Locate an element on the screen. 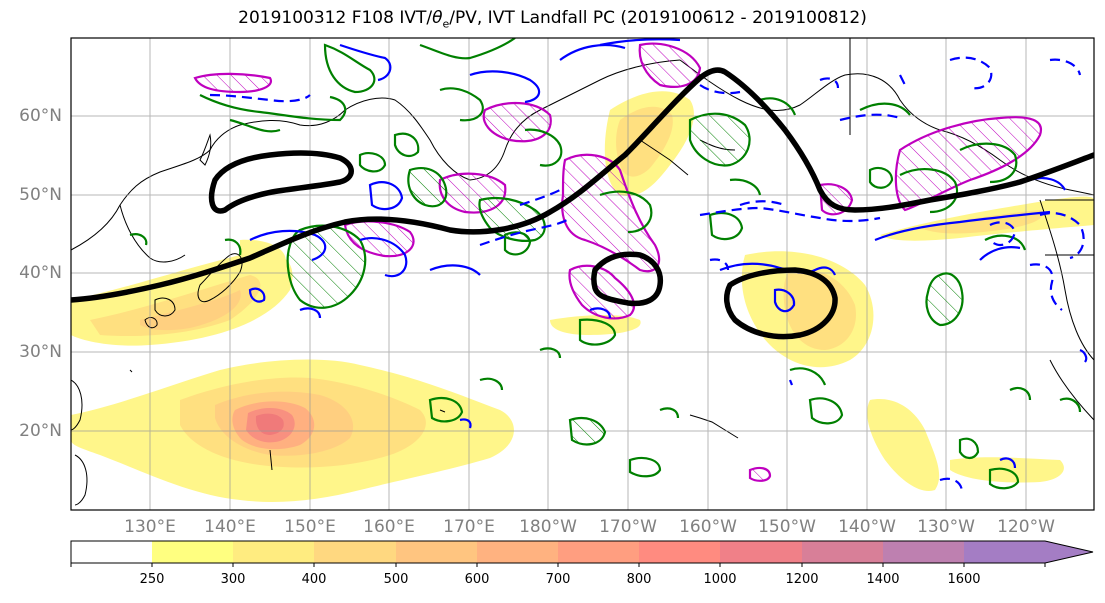 This screenshot has width=1105, height=603. colorbar-tick-400: 400 is located at coordinates (314, 579).